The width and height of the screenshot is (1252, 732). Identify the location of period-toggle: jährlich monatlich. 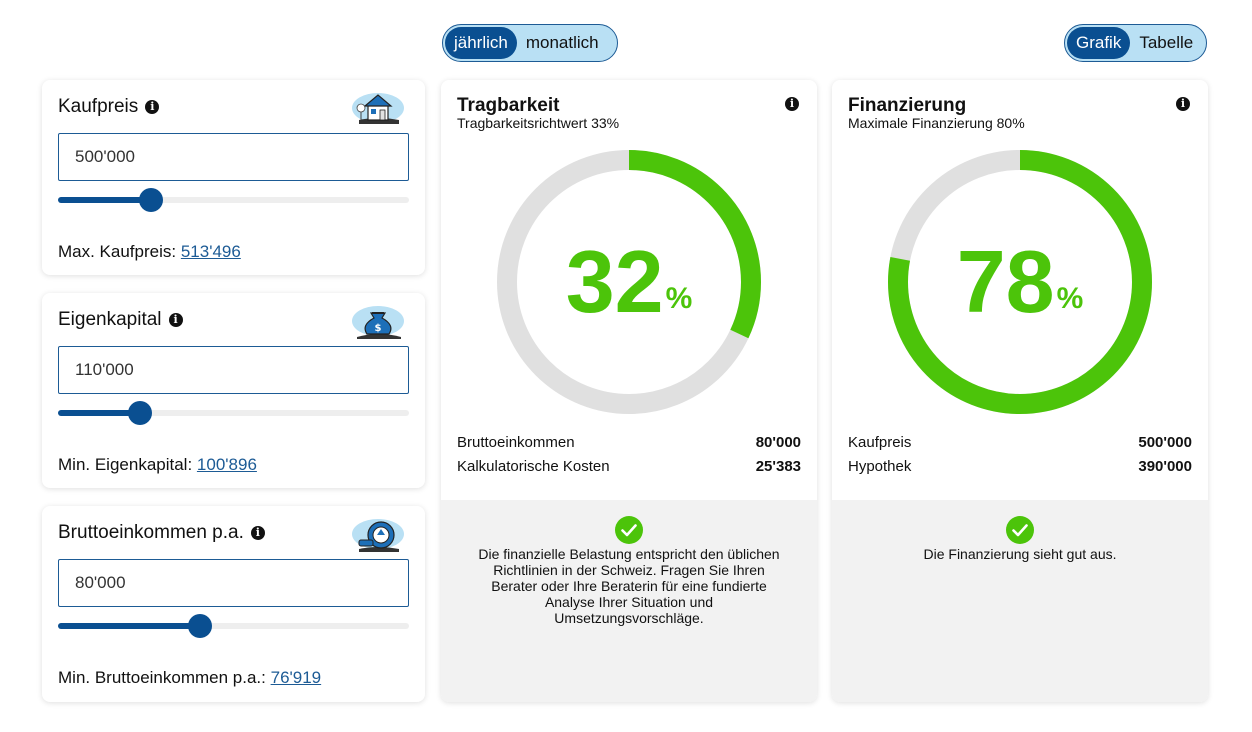
(530, 43).